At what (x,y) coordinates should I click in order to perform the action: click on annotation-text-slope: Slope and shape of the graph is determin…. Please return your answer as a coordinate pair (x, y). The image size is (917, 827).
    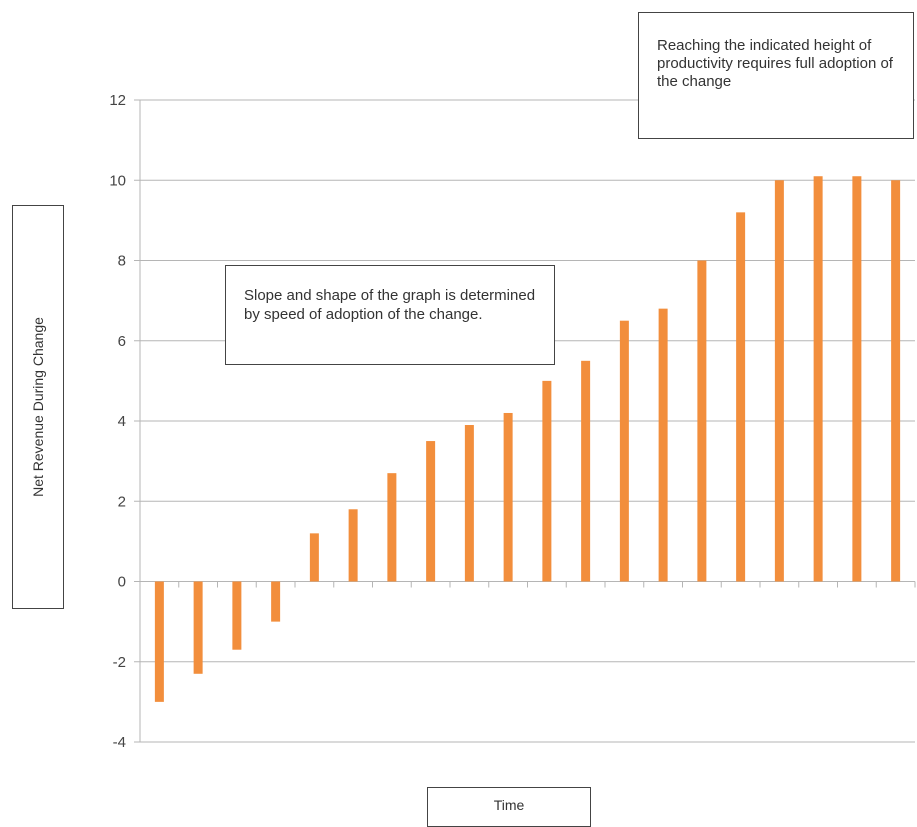
    Looking at the image, I should click on (390, 305).